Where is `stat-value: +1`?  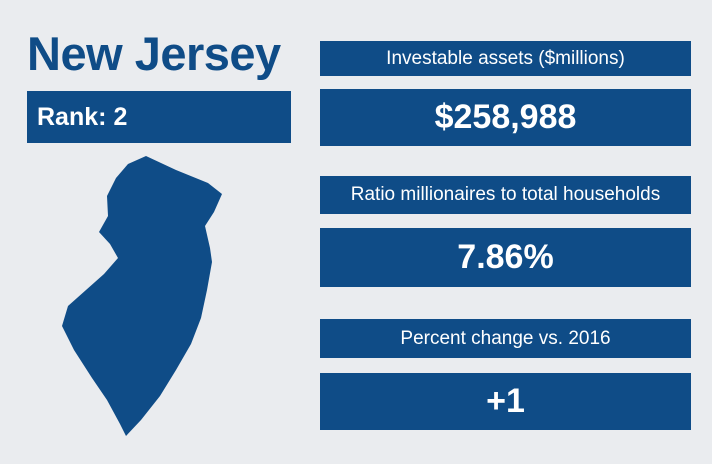 stat-value: +1 is located at coordinates (505, 401).